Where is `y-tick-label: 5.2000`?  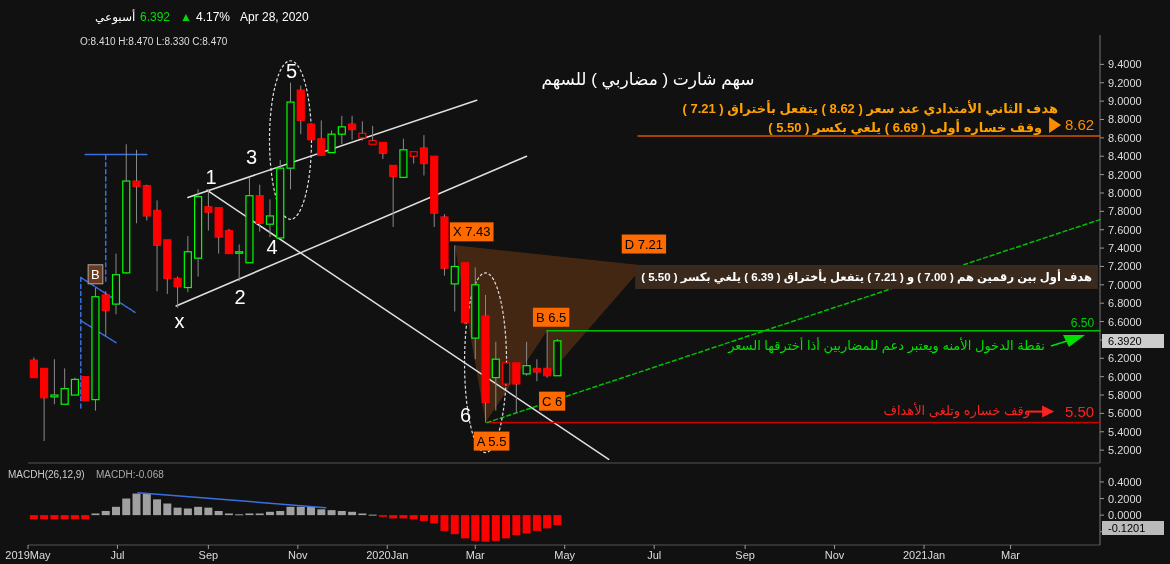
y-tick-label: 5.2000 is located at coordinates (1125, 450).